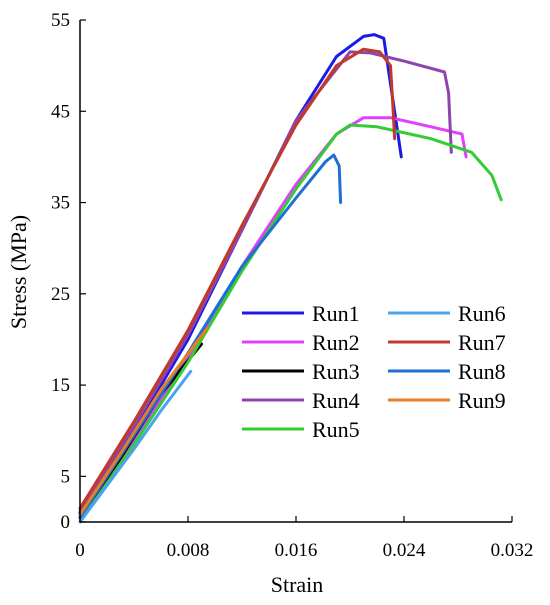  What do you see at coordinates (60, 294) in the screenshot?
I see `y-tick-label: 25` at bounding box center [60, 294].